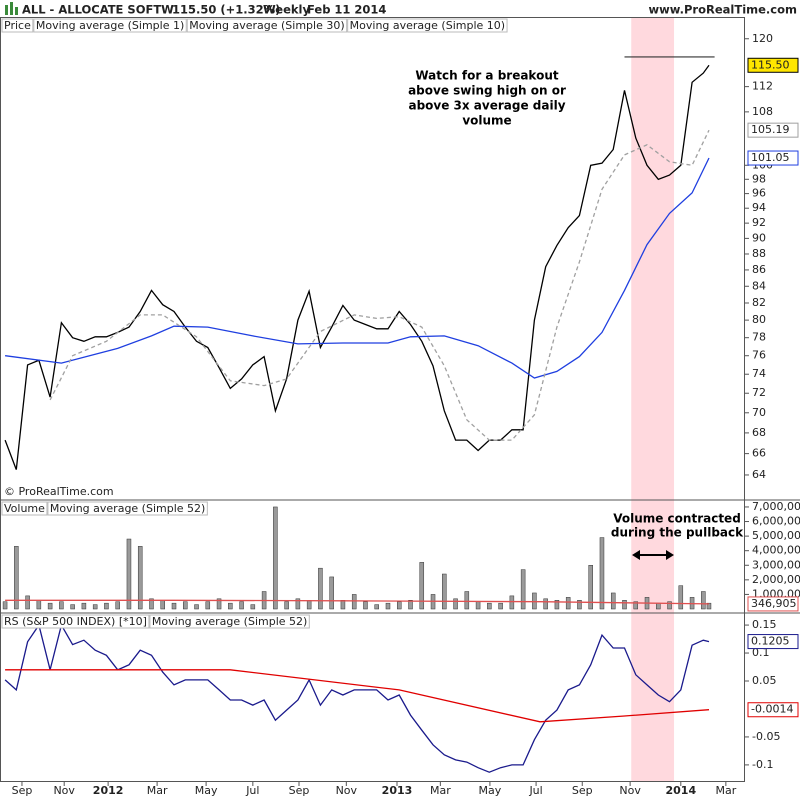  What do you see at coordinates (653, 399) in the screenshot?
I see `highlight-band` at bounding box center [653, 399].